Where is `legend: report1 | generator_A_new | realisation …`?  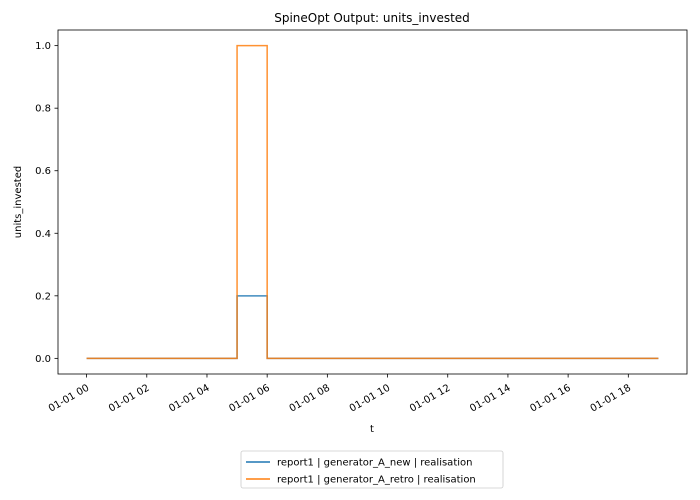 legend: report1 | generator_A_new | realisation … is located at coordinates (372, 469).